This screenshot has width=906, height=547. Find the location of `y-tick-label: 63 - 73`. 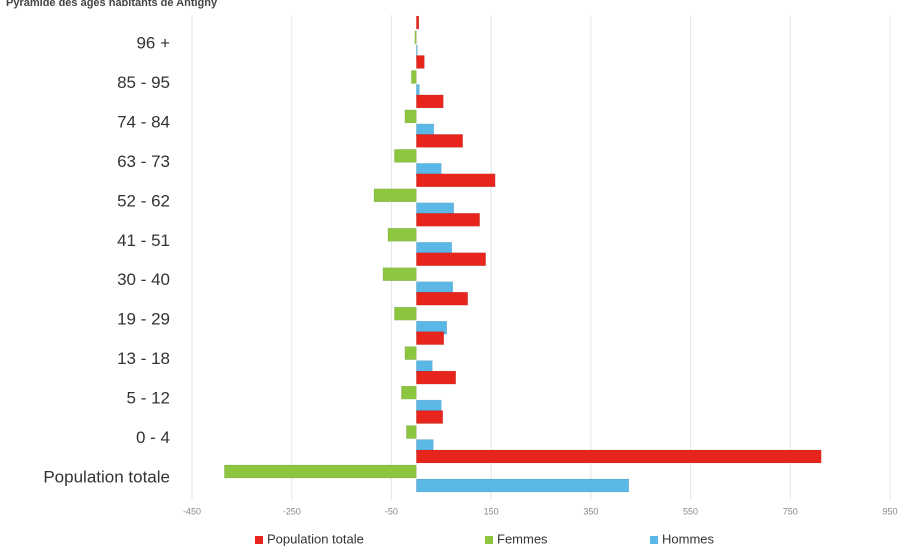

y-tick-label: 63 - 73 is located at coordinates (143, 161).